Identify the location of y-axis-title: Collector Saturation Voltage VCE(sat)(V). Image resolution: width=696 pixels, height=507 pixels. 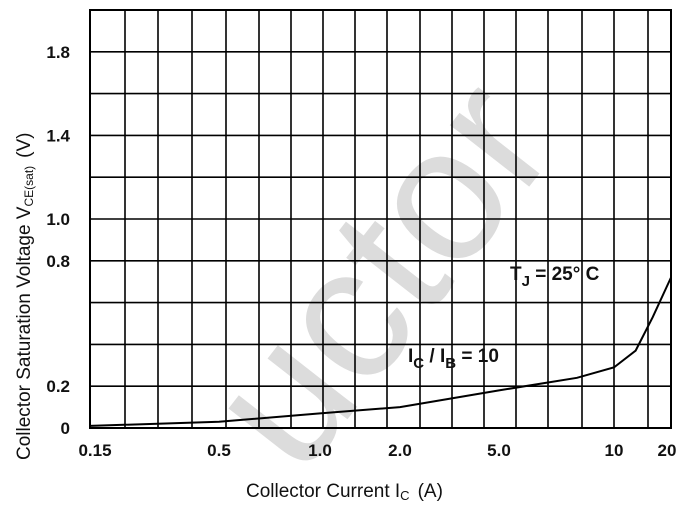
(25, 297).